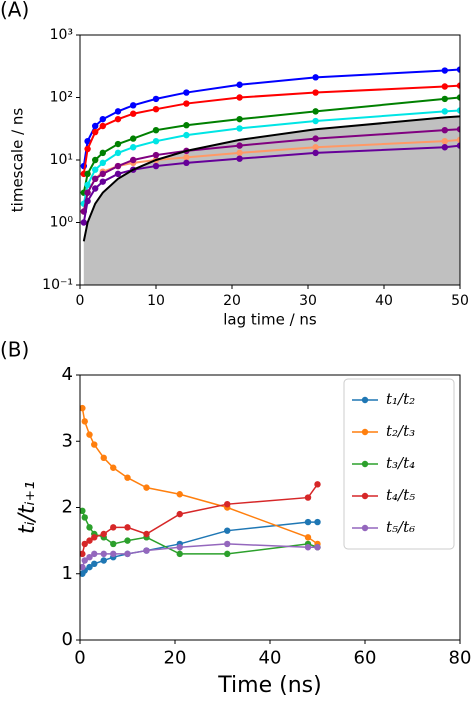 The image size is (474, 719). What do you see at coordinates (400, 527) in the screenshot?
I see `legend-label: t₅/t₆` at bounding box center [400, 527].